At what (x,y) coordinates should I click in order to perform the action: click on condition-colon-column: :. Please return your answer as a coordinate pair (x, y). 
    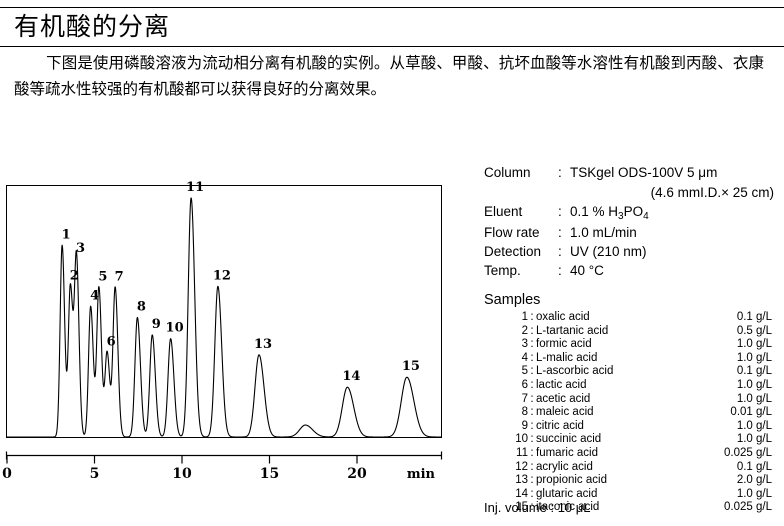
    Looking at the image, I should click on (560, 172).